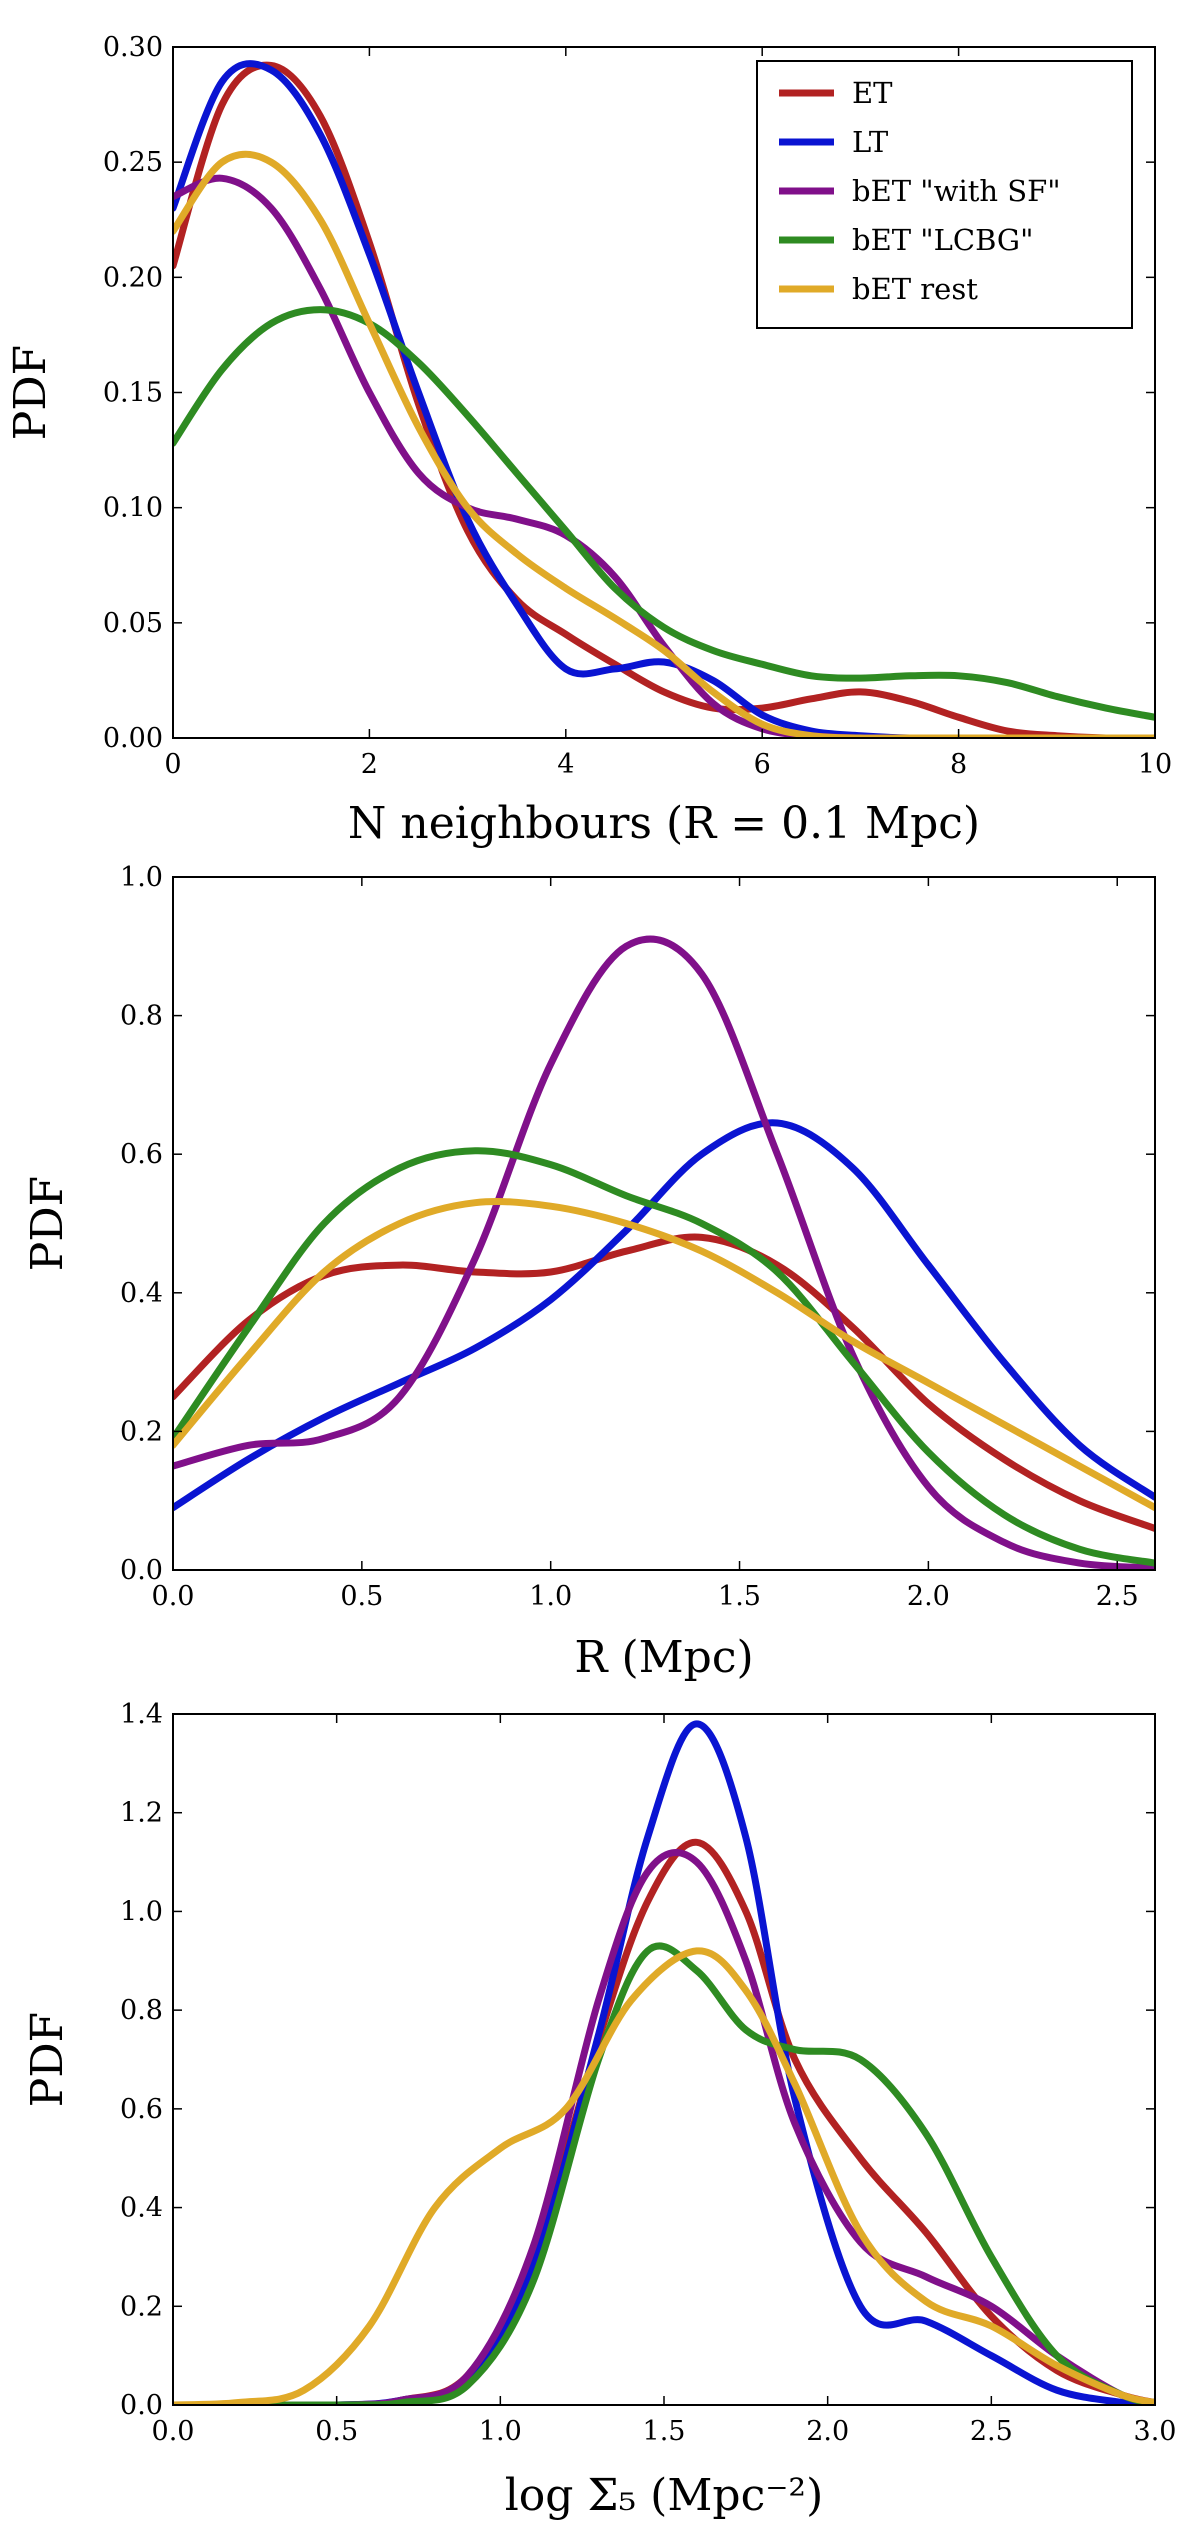 Image resolution: width=1200 pixels, height=2547 pixels. What do you see at coordinates (133, 393) in the screenshot?
I see `y-tick-label: 0.15` at bounding box center [133, 393].